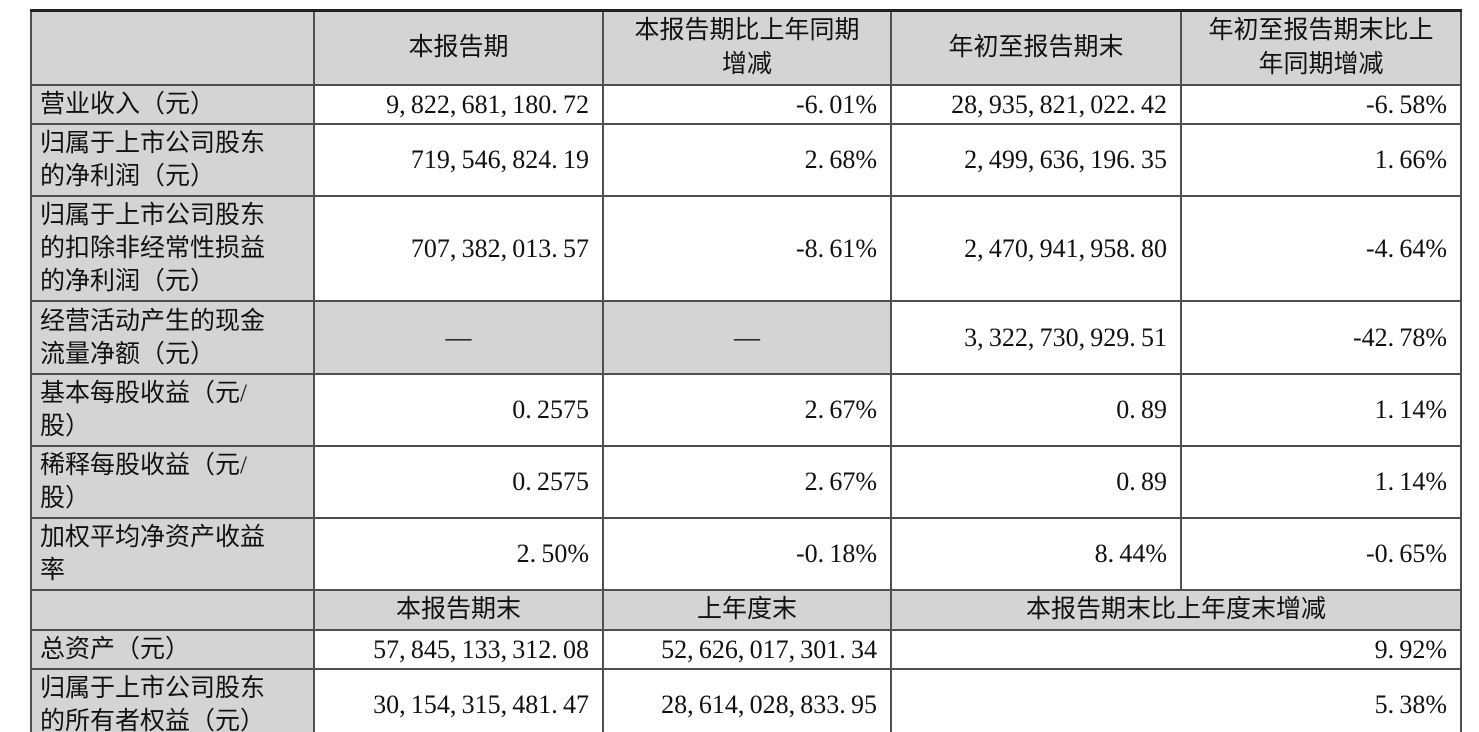  What do you see at coordinates (458, 104) in the screenshot?
I see `current-period-value-cell: 9, 822, 681, 180. 72` at bounding box center [458, 104].